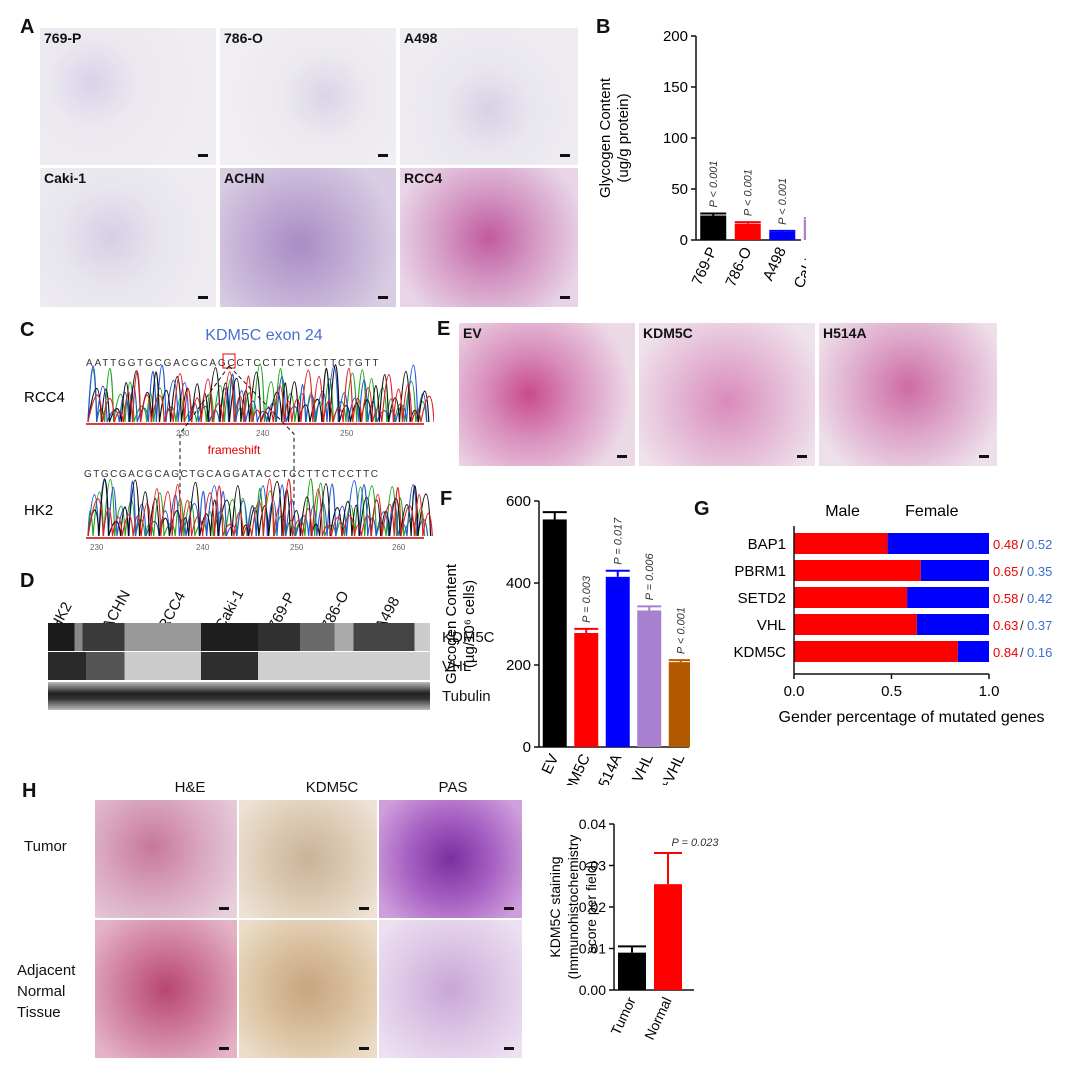 This screenshot has height=1071, width=1080. I want to click on bar-kdm5c-vhl, so click(679, 704).